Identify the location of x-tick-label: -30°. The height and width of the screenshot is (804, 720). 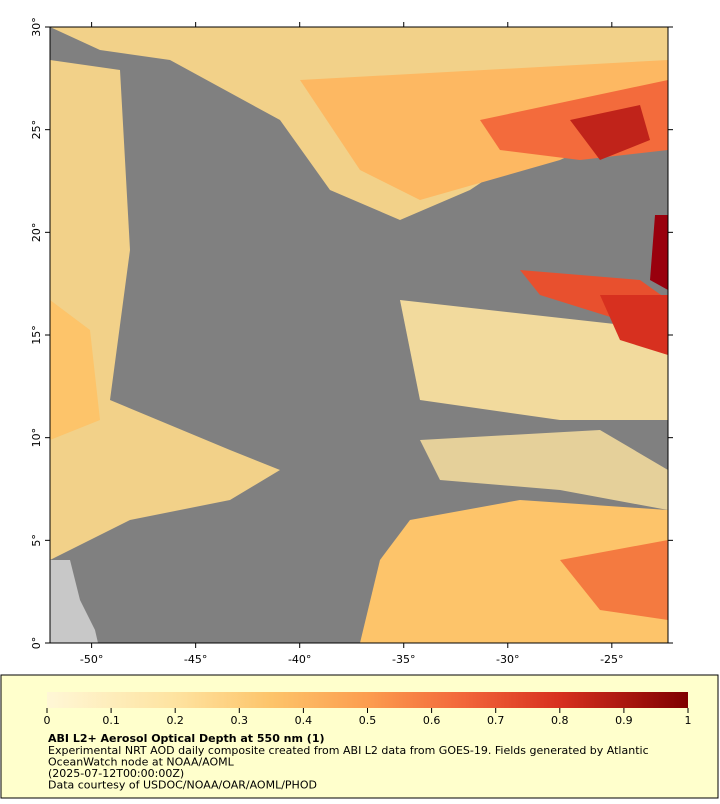
(507, 659).